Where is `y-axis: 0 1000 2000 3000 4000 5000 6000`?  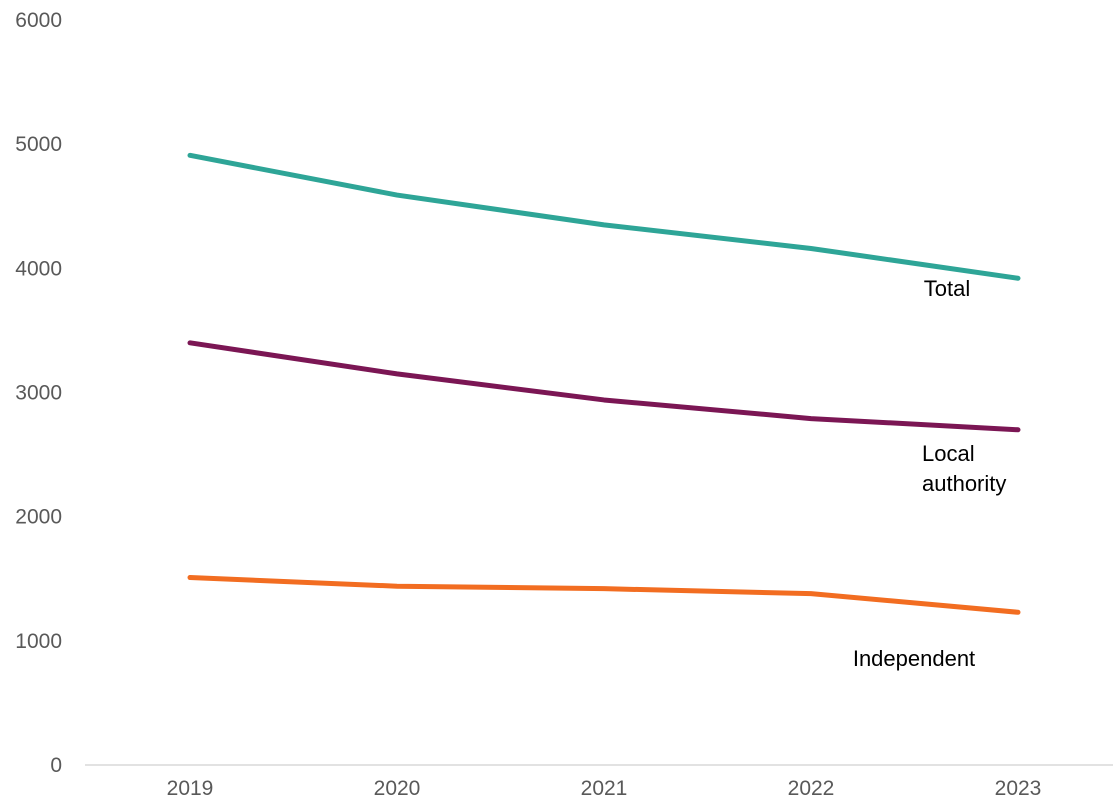 y-axis: 0 1000 2000 3000 4000 5000 6000 is located at coordinates (38, 393).